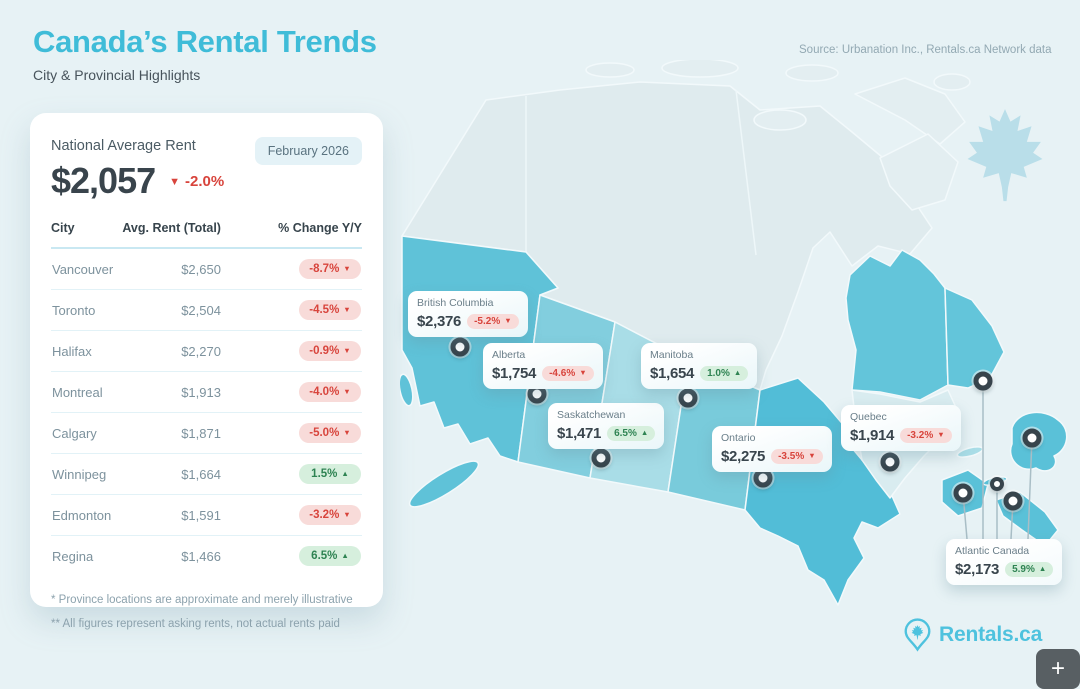 The width and height of the screenshot is (1080, 689). What do you see at coordinates (330, 474) in the screenshot?
I see `change-pill: 1.5%` at bounding box center [330, 474].